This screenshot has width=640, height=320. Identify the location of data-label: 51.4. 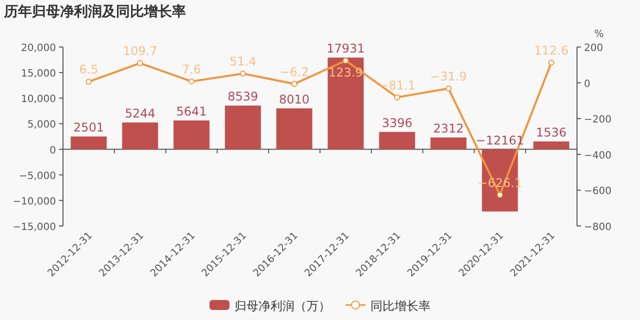
(243, 61).